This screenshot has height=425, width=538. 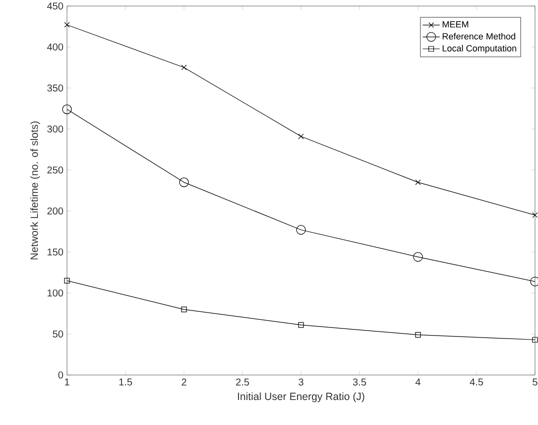 I want to click on x-tick-label: 5, so click(x=535, y=382).